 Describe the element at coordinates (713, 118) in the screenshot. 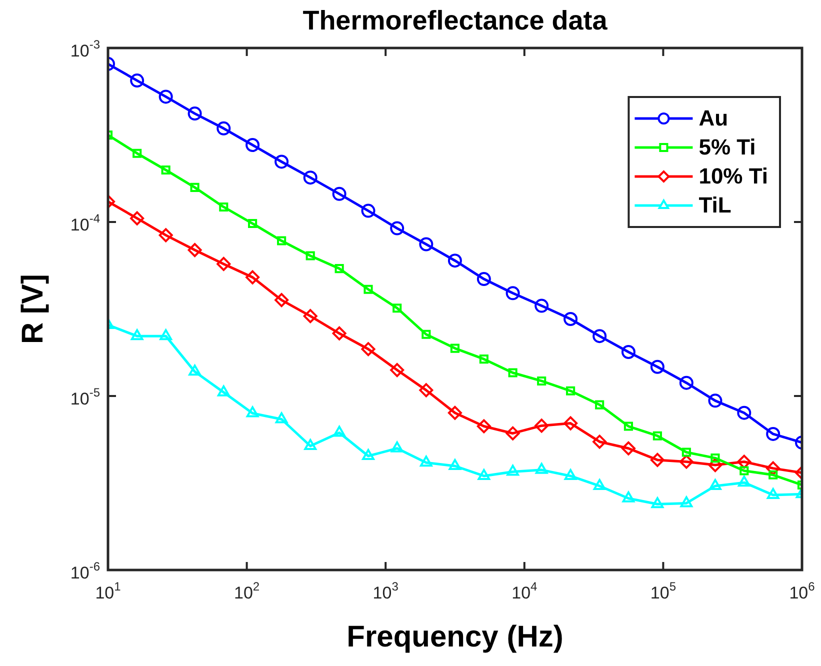

I see `legend-label: Au` at that location.